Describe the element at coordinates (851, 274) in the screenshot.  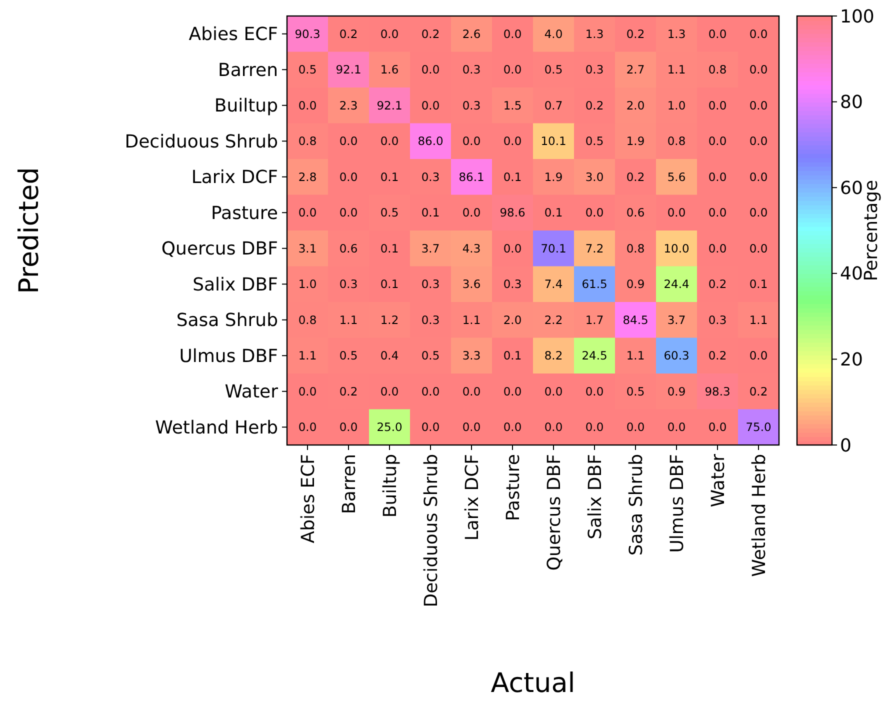
I see `color-bar-label: 40` at that location.